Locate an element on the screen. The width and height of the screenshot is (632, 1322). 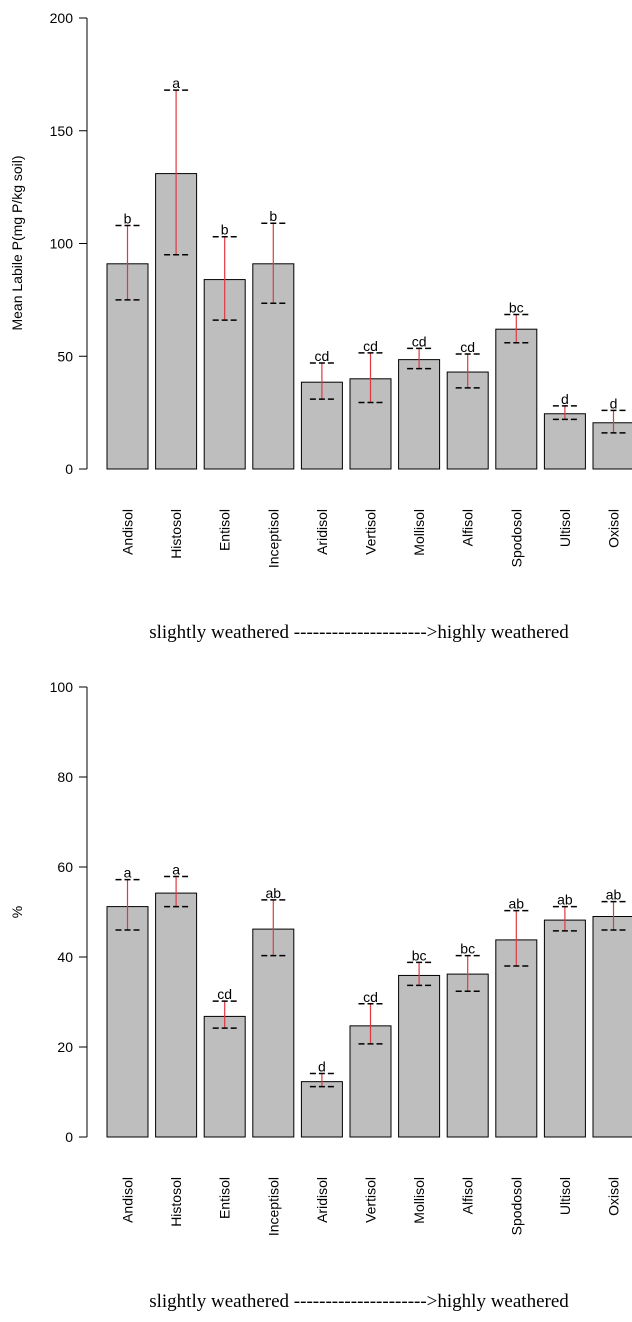
y-tick-label: 50 is located at coordinates (65, 356).